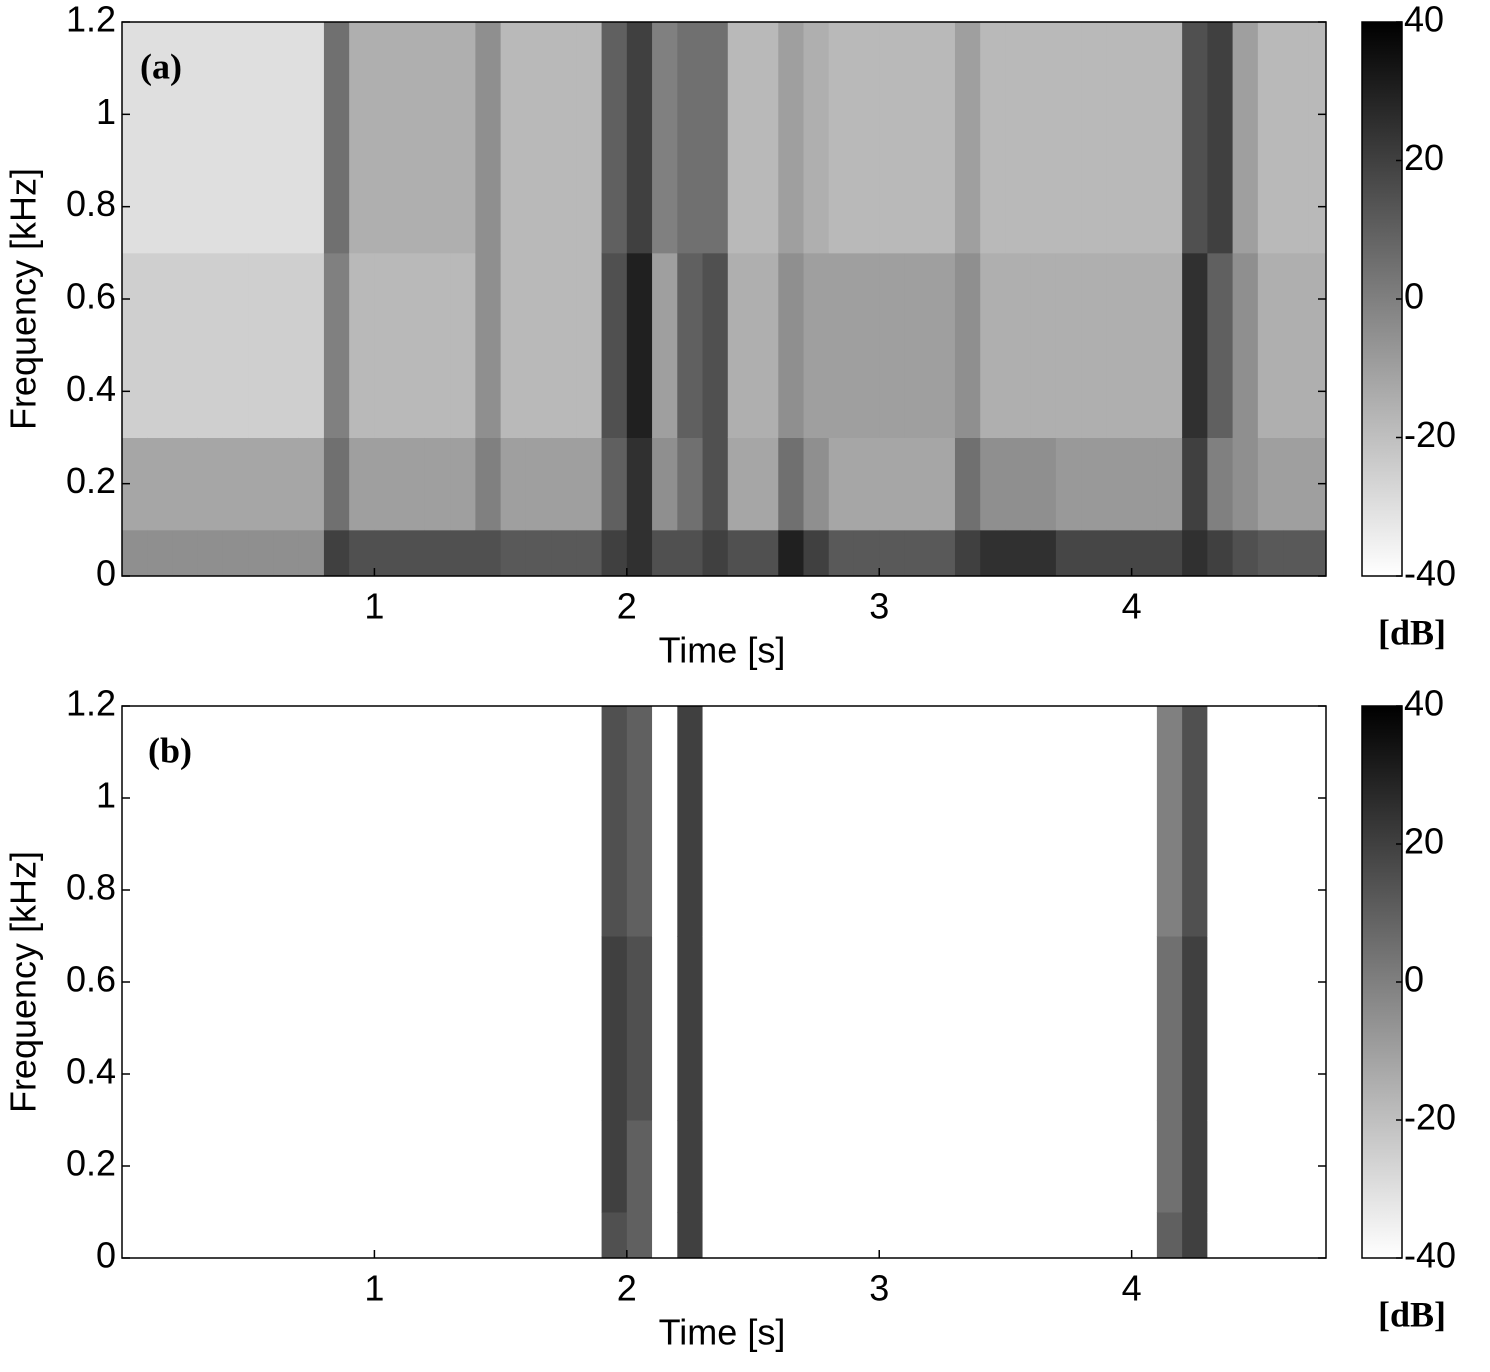  Describe the element at coordinates (106, 573) in the screenshot. I see `y-tick-label: 0` at that location.